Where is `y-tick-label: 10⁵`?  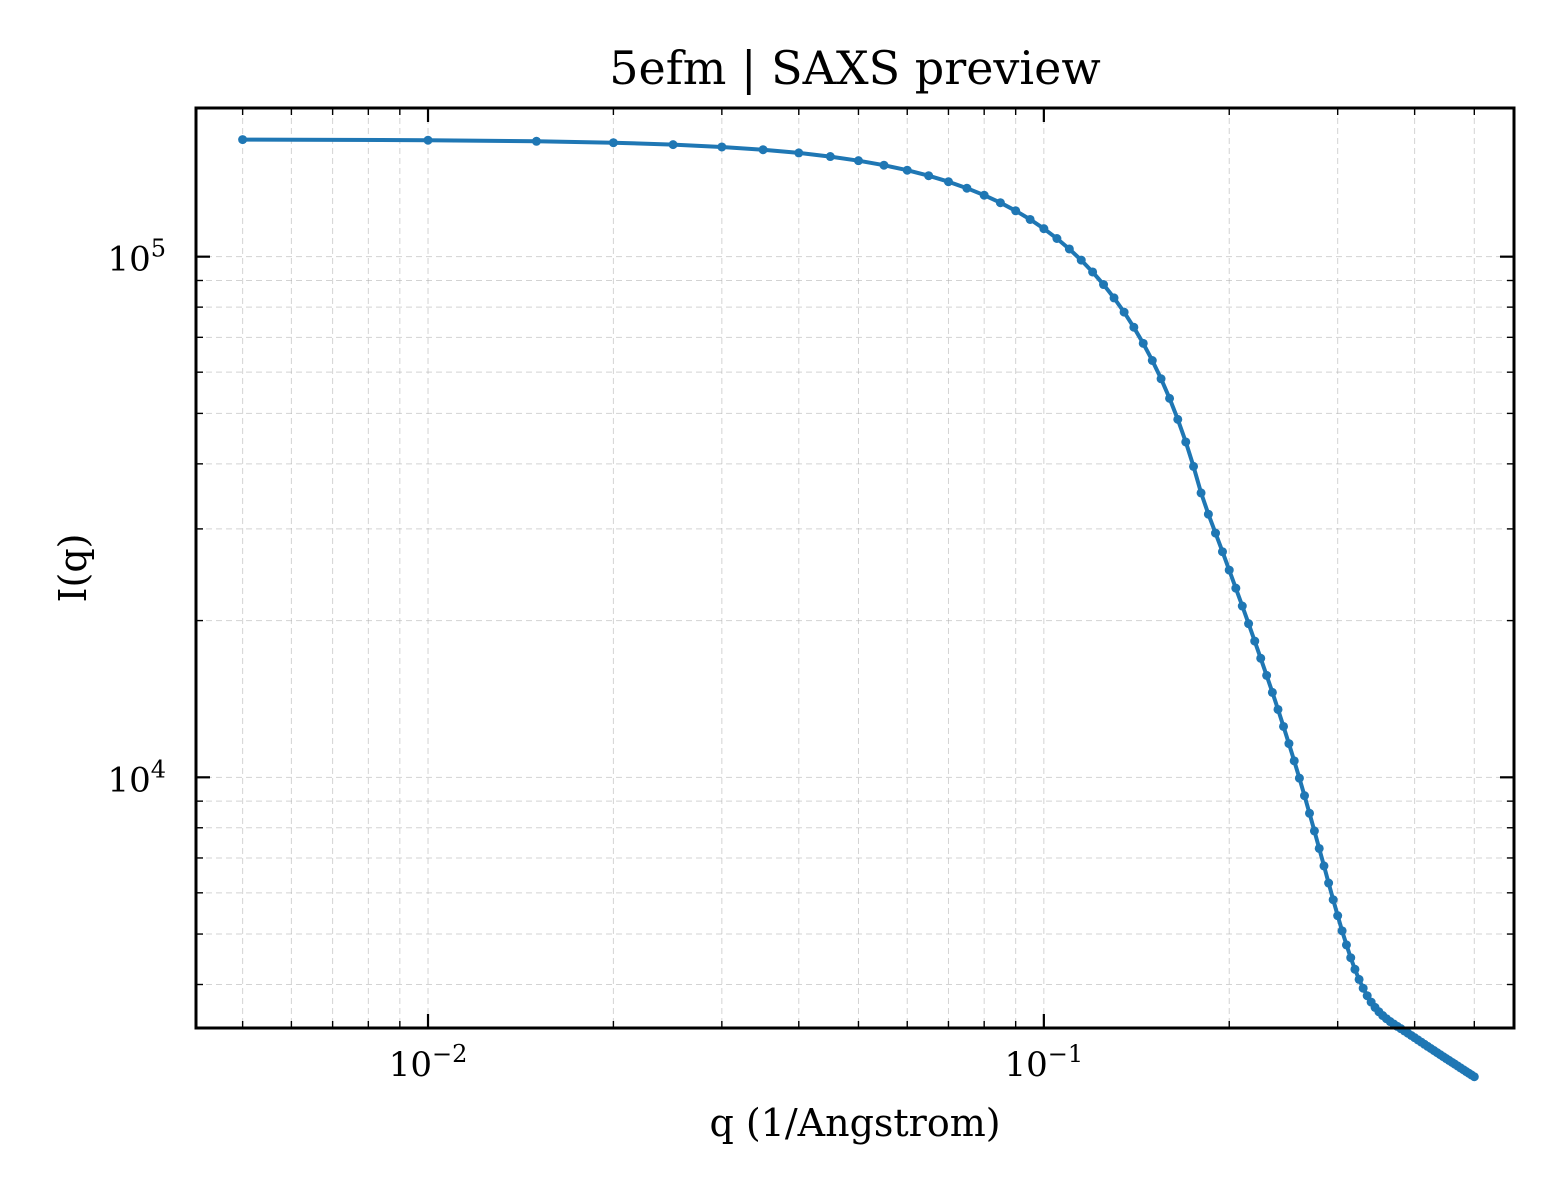 y-tick-label: 10⁵ is located at coordinates (136, 257).